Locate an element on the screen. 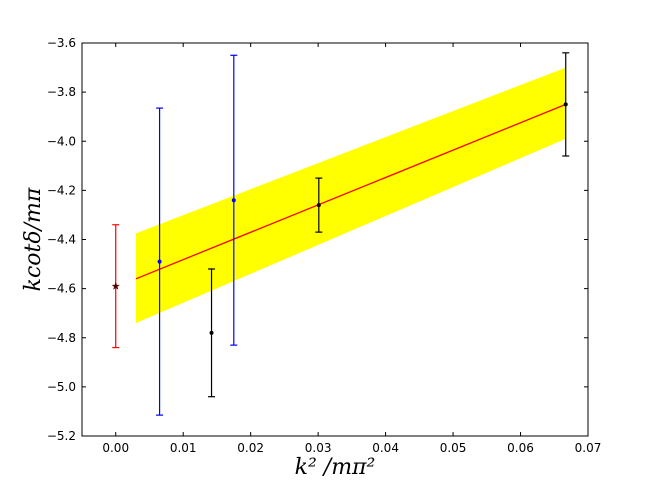  y-tick-label: −4.0 is located at coordinates (61, 141).